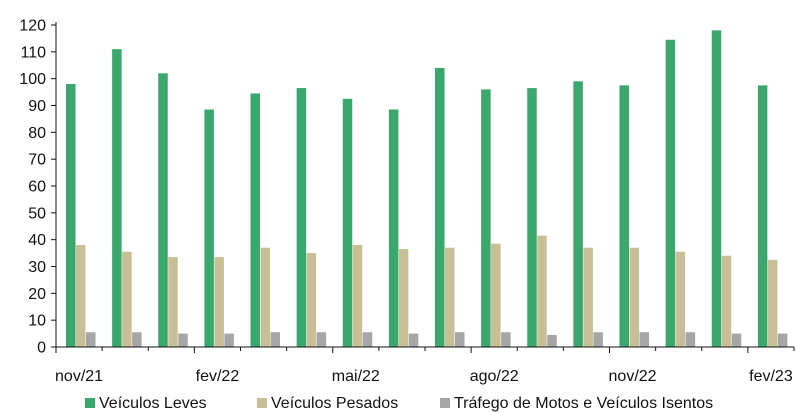 The image size is (796, 413). What do you see at coordinates (37, 267) in the screenshot?
I see `y-tick-label: 30` at bounding box center [37, 267].